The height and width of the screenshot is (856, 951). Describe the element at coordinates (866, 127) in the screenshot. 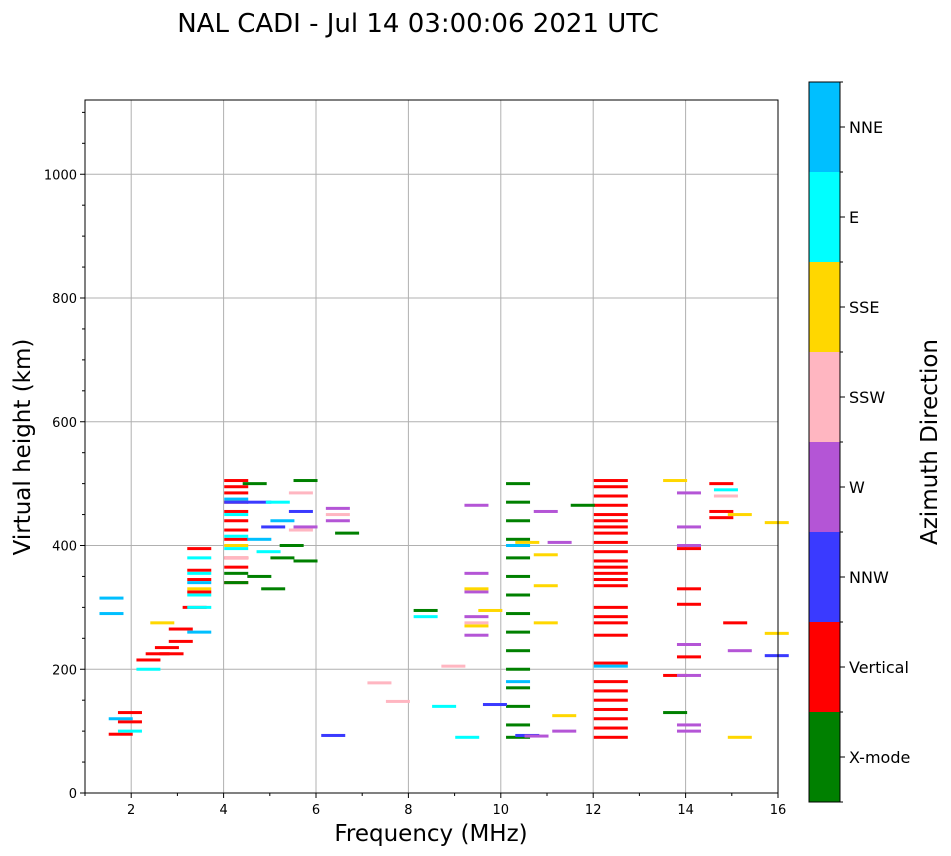

I see `colorbar-tick-label: NNE` at that location.